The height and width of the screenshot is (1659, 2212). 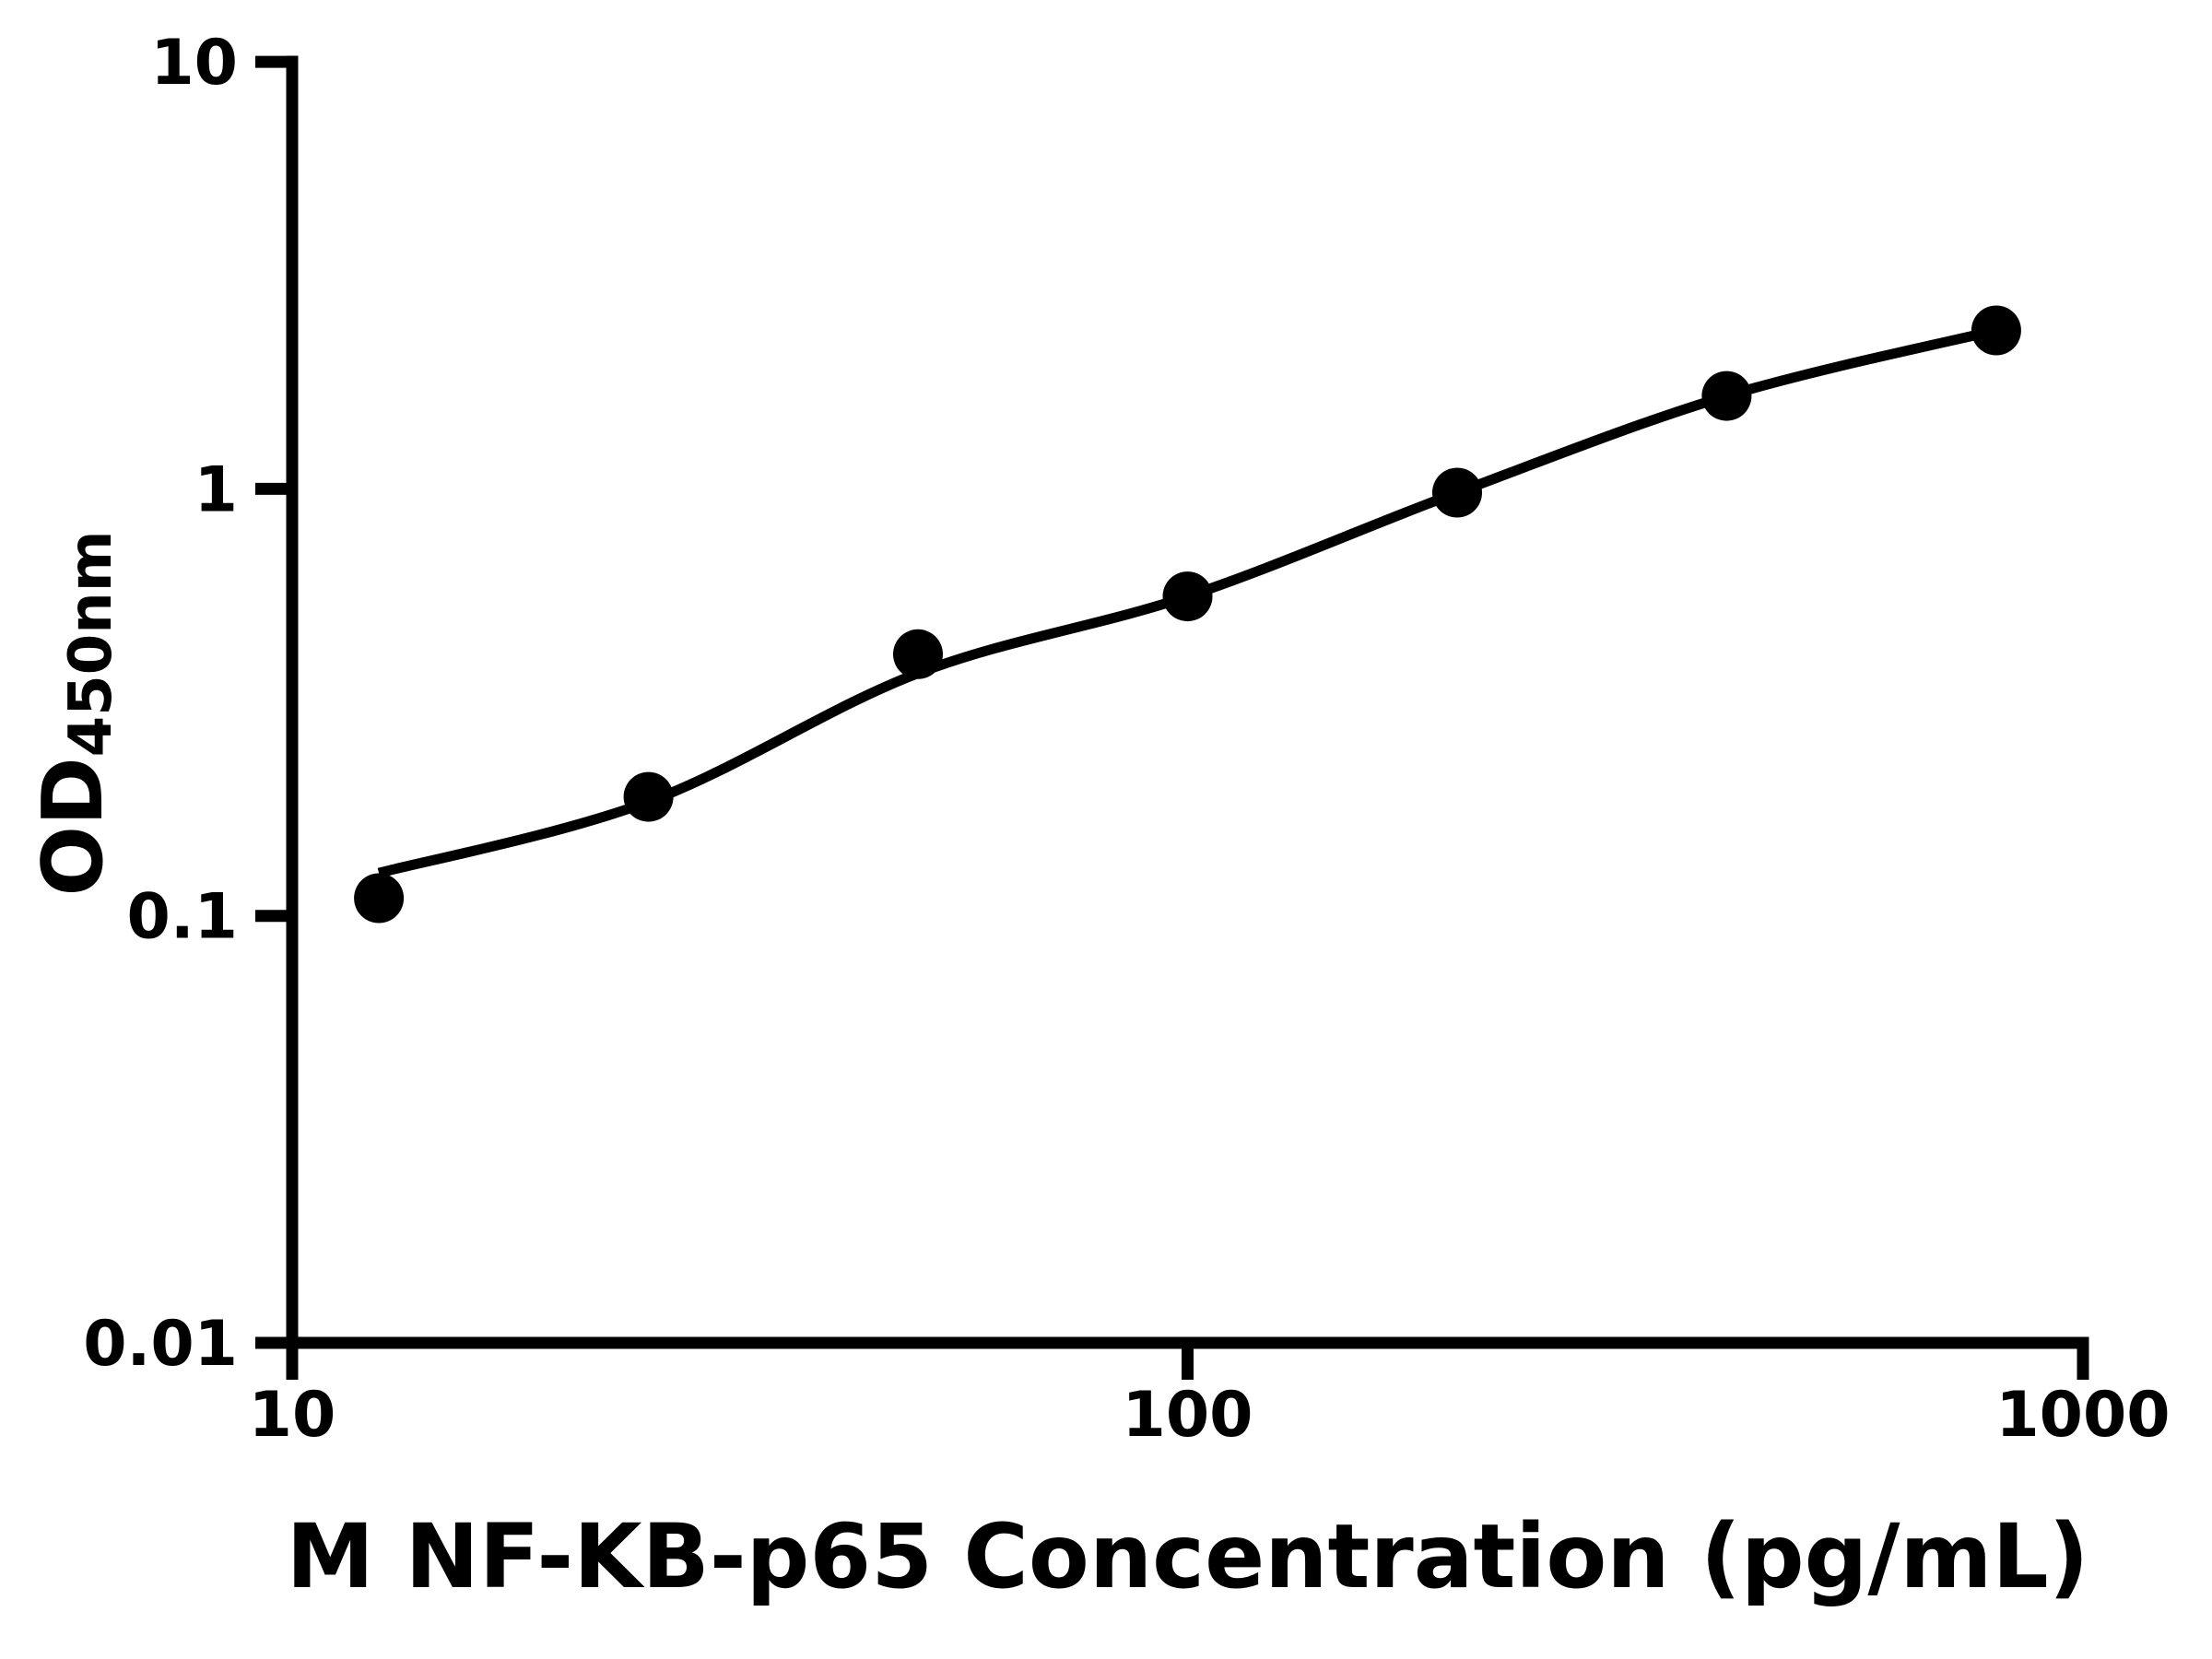 What do you see at coordinates (194, 63) in the screenshot?
I see `y-tick-label: 10` at bounding box center [194, 63].